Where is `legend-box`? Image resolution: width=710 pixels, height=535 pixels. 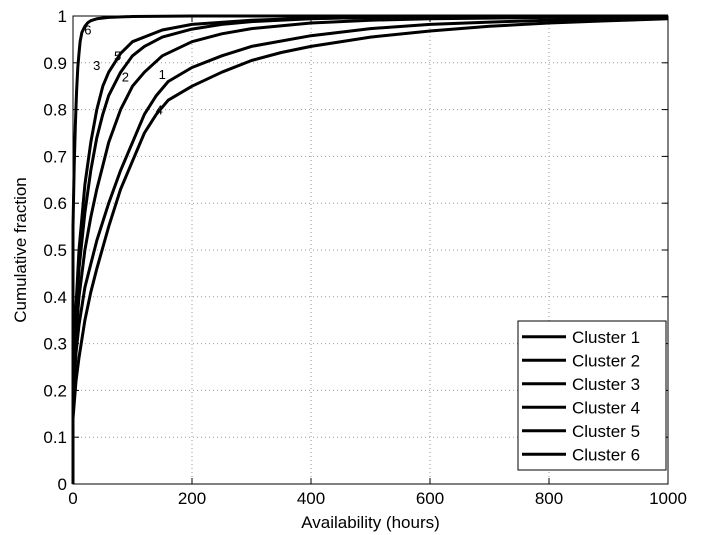
legend-box is located at coordinates (592, 395).